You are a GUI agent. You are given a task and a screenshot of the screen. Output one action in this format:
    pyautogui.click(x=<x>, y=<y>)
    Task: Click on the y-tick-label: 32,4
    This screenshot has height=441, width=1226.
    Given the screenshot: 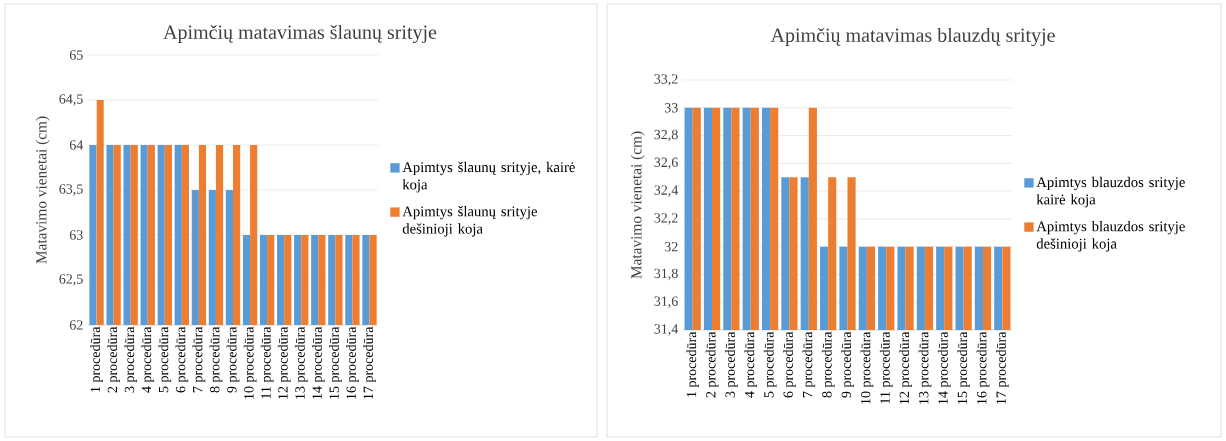 What is the action you would take?
    pyautogui.click(x=666, y=191)
    